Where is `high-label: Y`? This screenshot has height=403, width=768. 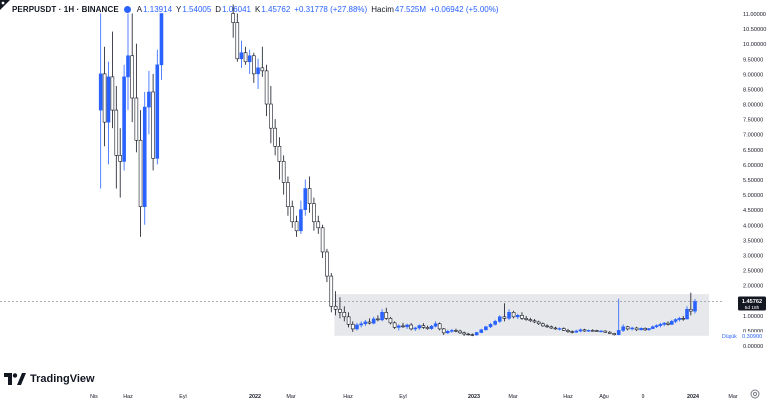
high-label: Y is located at coordinates (179, 9).